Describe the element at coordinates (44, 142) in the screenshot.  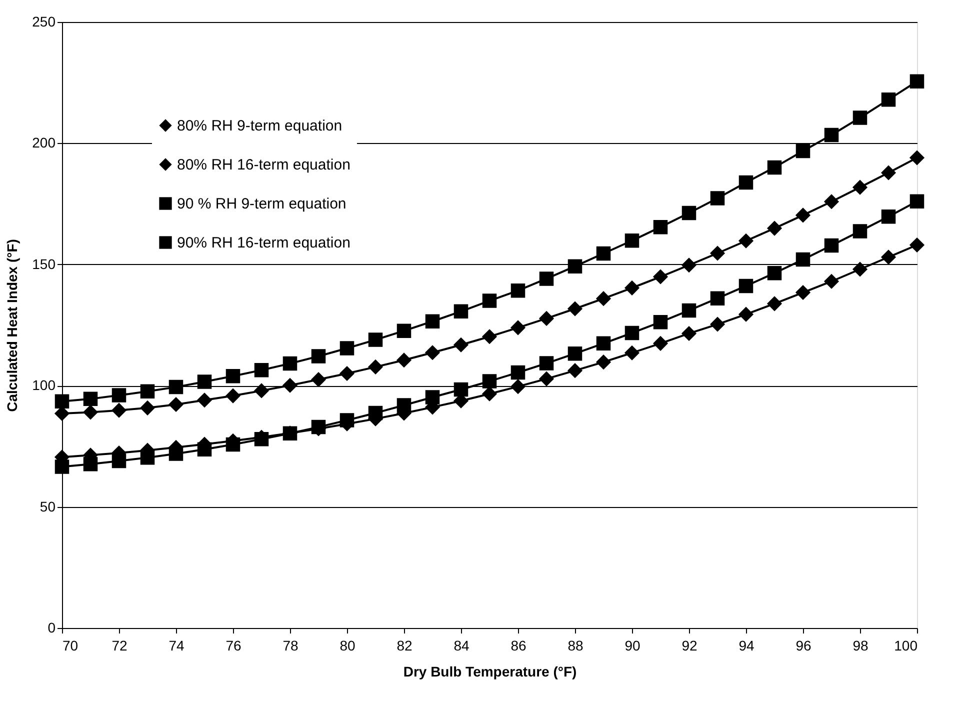
I see `y-tick-label: 200` at that location.